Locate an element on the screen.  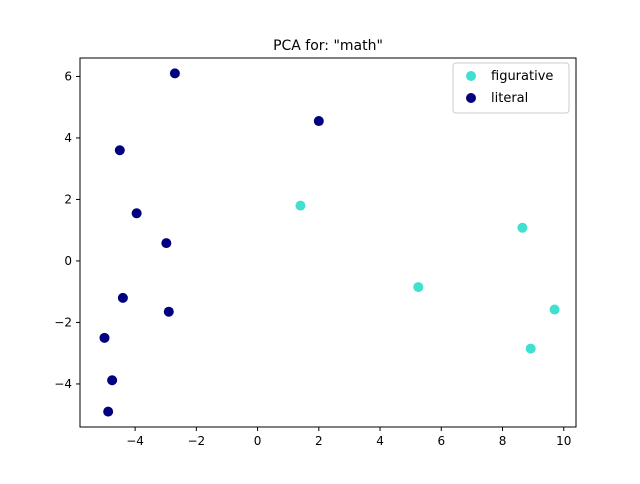
chart-title: PCA for: "math" is located at coordinates (328, 46).